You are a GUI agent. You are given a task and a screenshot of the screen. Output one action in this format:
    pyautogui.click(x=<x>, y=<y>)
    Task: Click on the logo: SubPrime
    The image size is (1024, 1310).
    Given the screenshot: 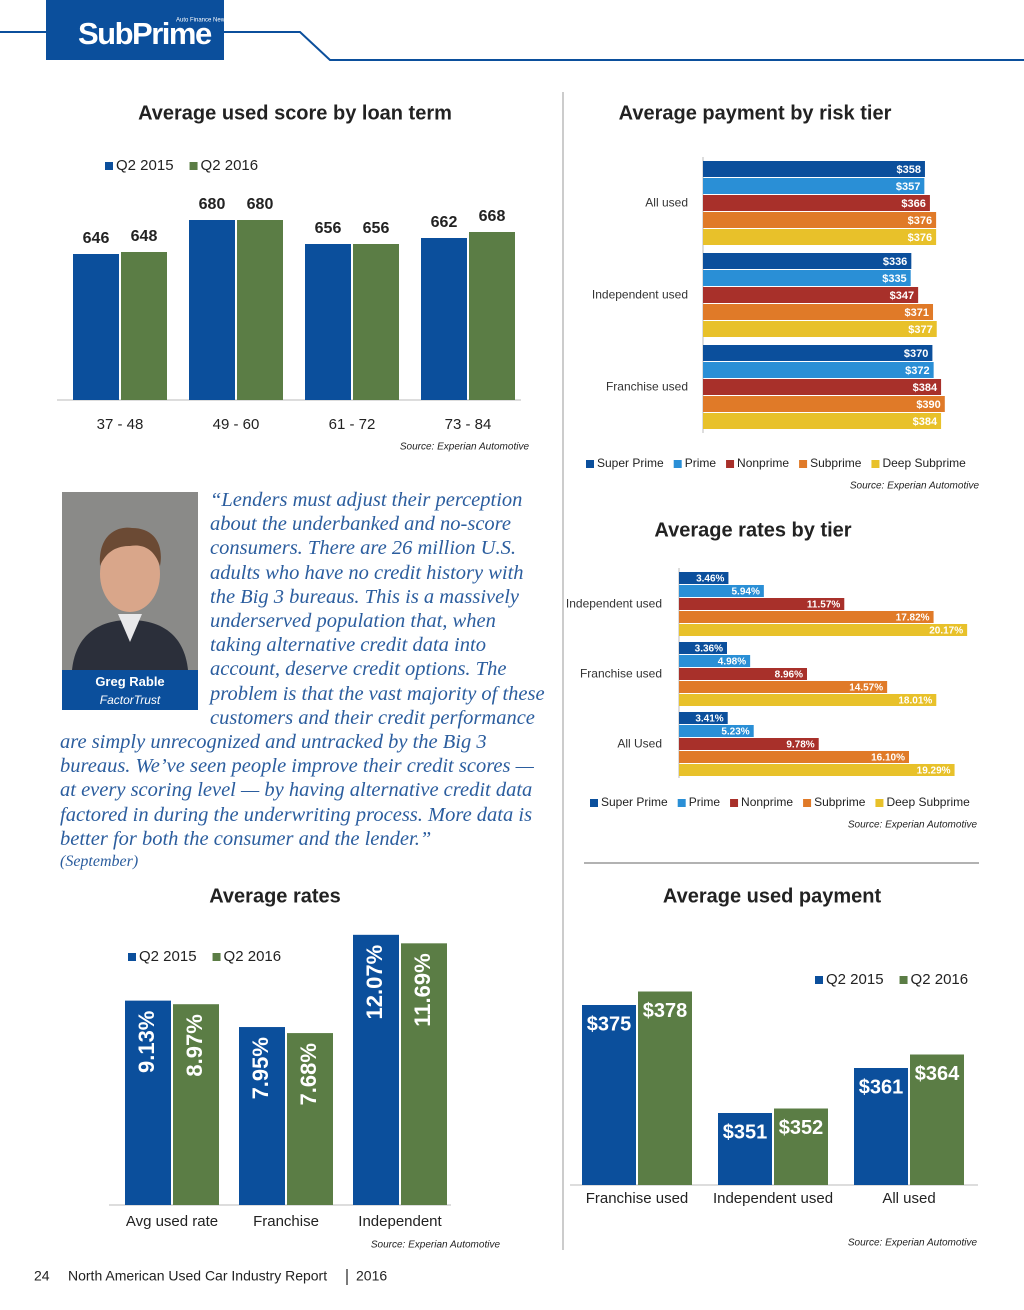 What is the action you would take?
    pyautogui.click(x=145, y=33)
    